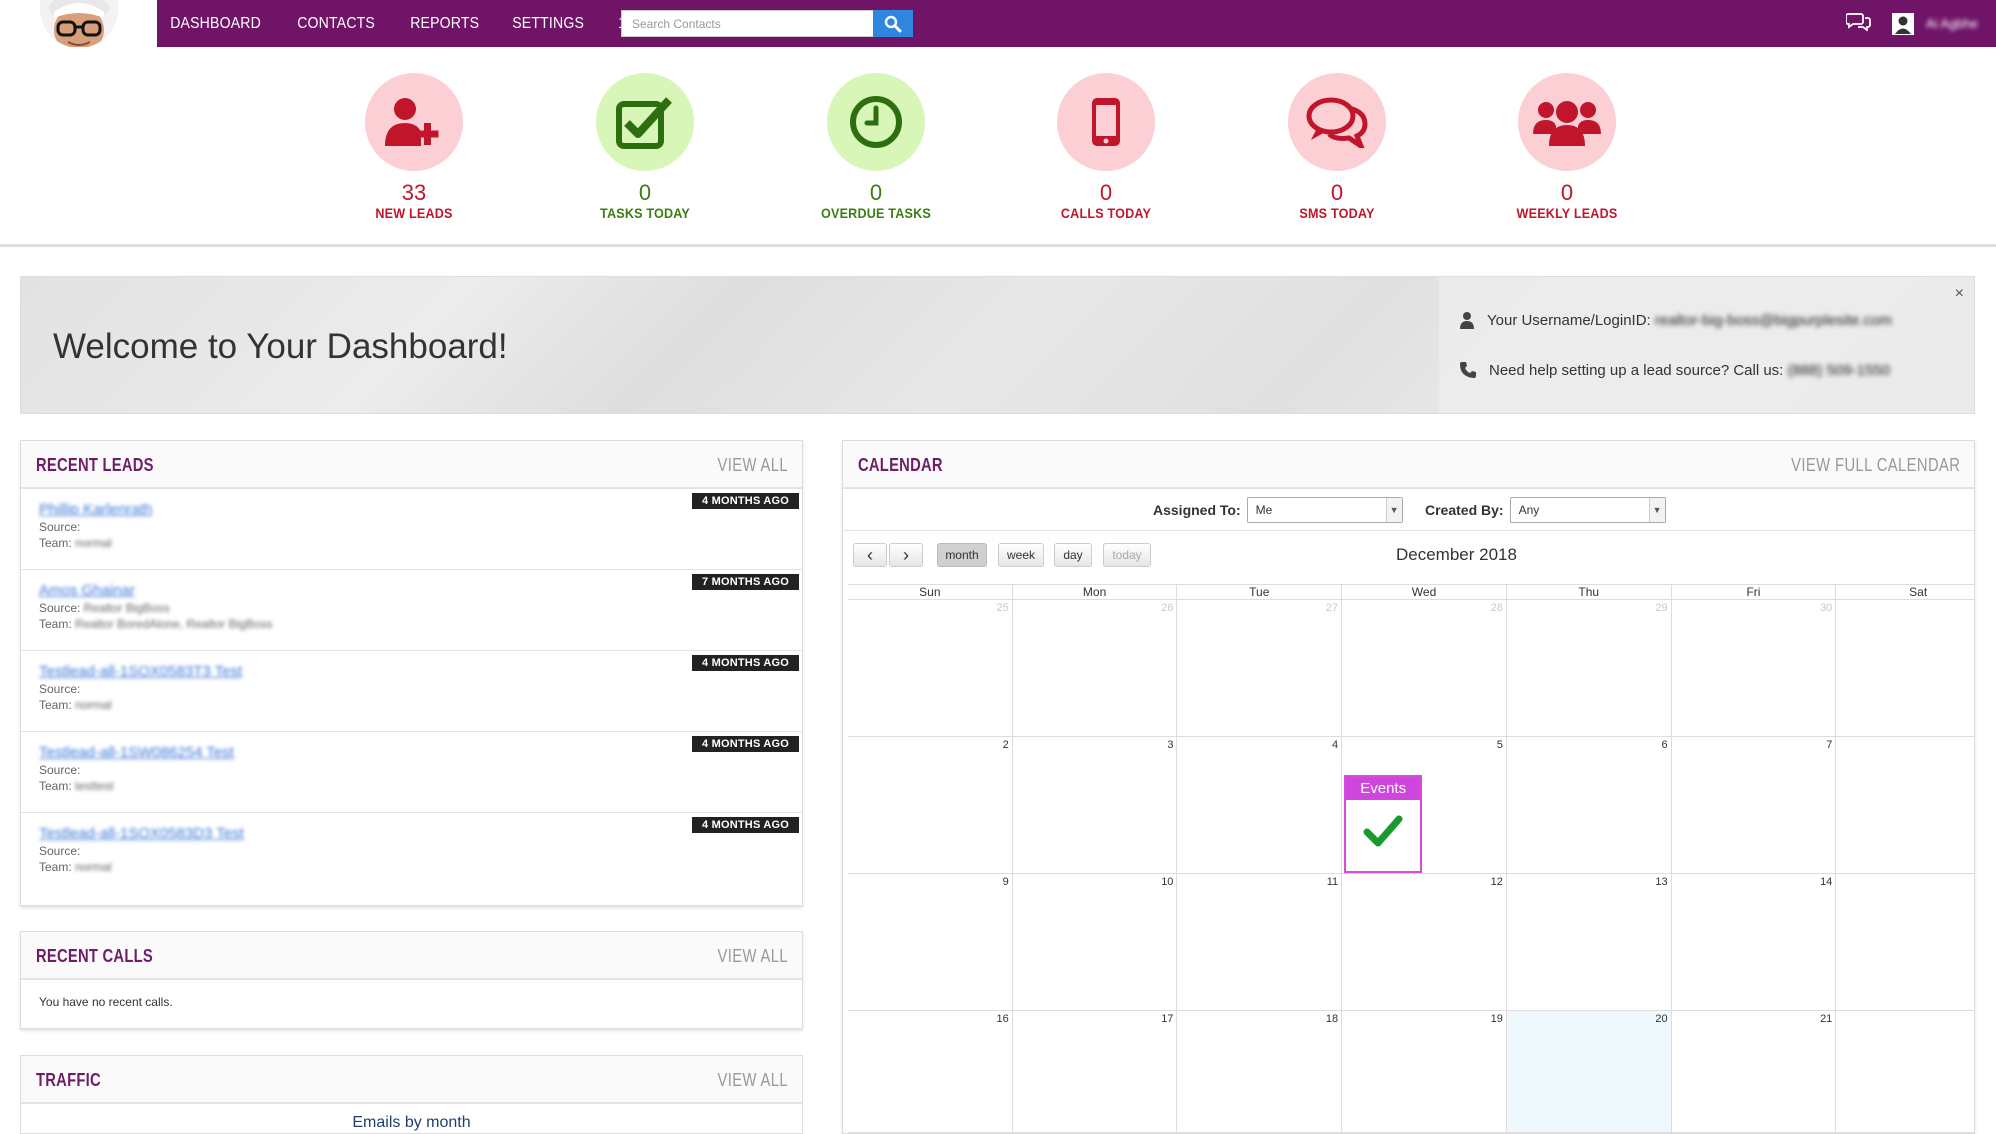 This screenshot has width=1996, height=1134. Describe the element at coordinates (876, 147) in the screenshot. I see `stat-overdue-tasks: 0 OVERDUE TASKS` at that location.